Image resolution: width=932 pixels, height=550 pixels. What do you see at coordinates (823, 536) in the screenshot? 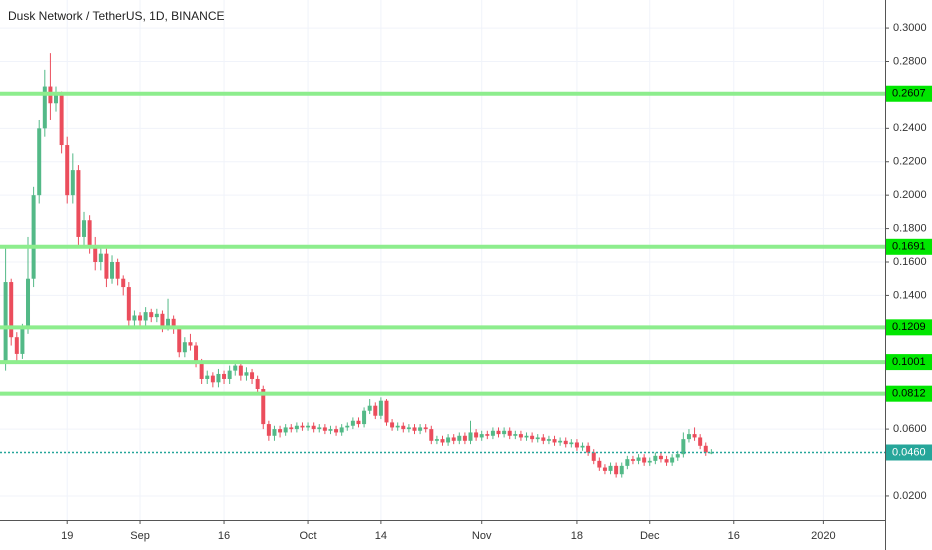
I see `x-tick-label: 2020` at bounding box center [823, 536].